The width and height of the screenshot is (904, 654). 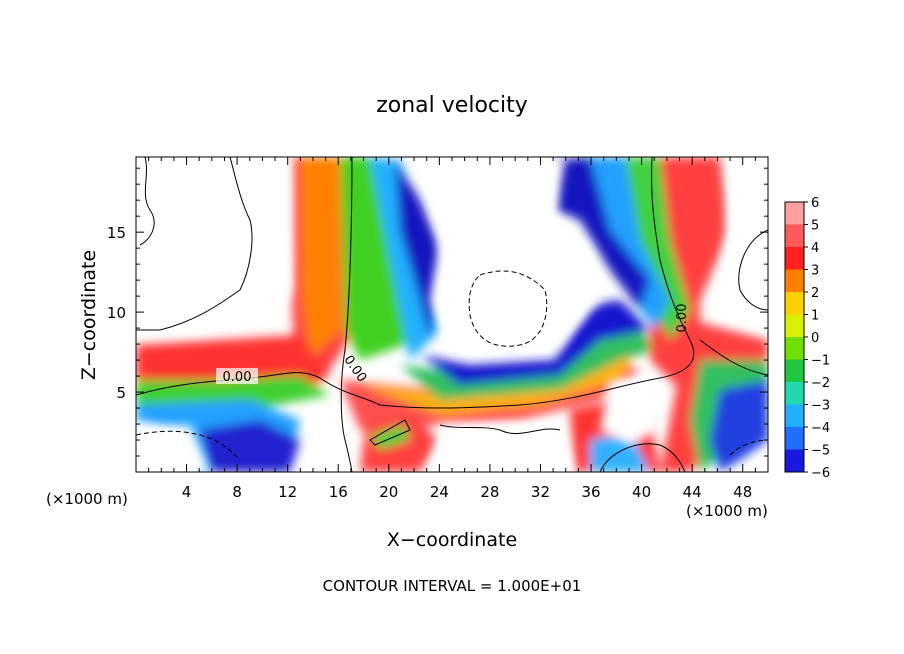 I want to click on colorbar-tick-label: 1, so click(x=815, y=316).